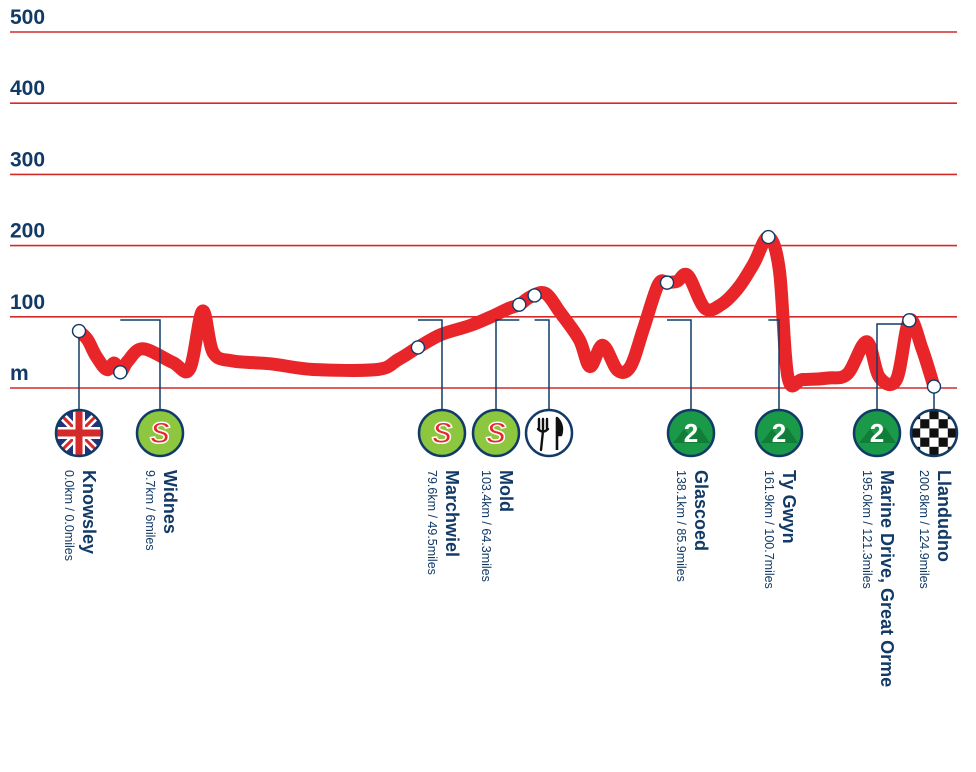  What do you see at coordinates (27, 231) in the screenshot?
I see `y-tick-label: 200` at bounding box center [27, 231].